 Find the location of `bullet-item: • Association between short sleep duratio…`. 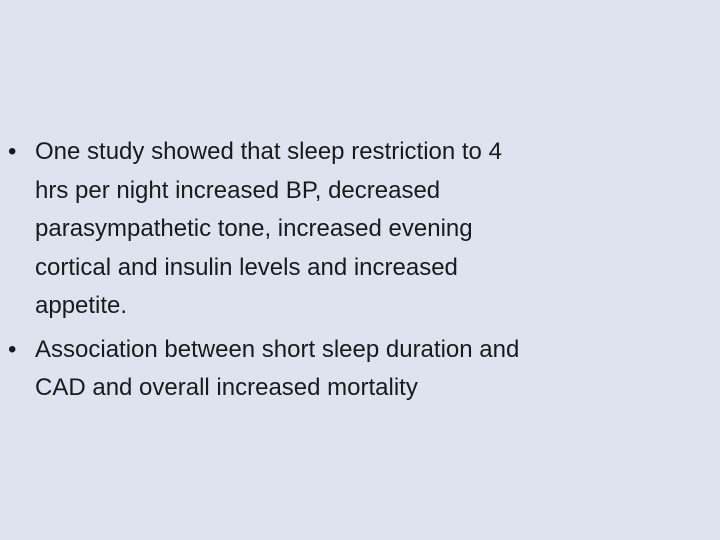

bullet-item: • Association between short sleep duratio… is located at coordinates (358, 369).